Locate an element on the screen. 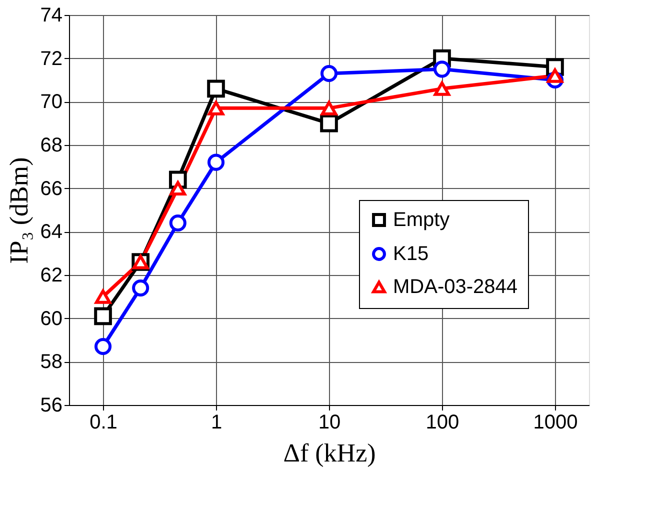  x-tick-label: 0.1 is located at coordinates (104, 423).